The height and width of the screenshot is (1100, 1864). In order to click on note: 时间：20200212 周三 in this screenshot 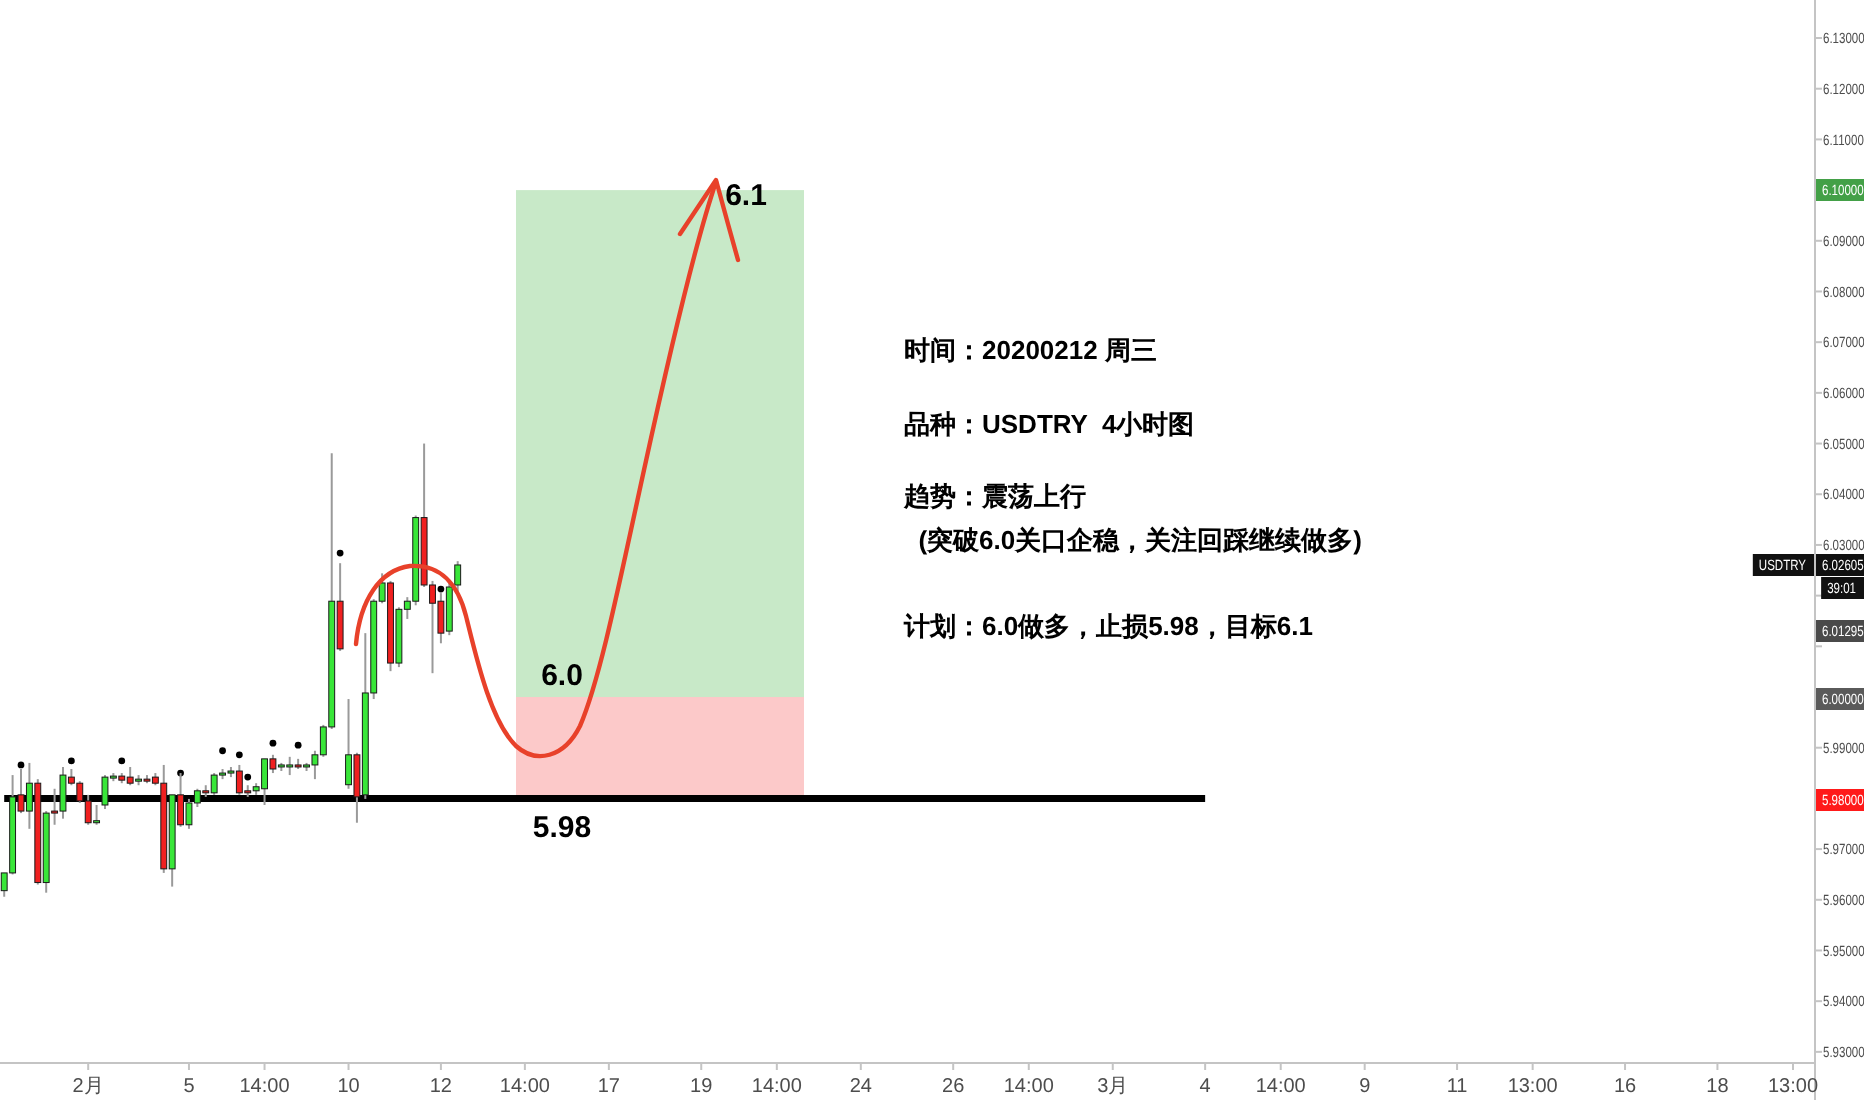, I will do `click(1030, 350)`.